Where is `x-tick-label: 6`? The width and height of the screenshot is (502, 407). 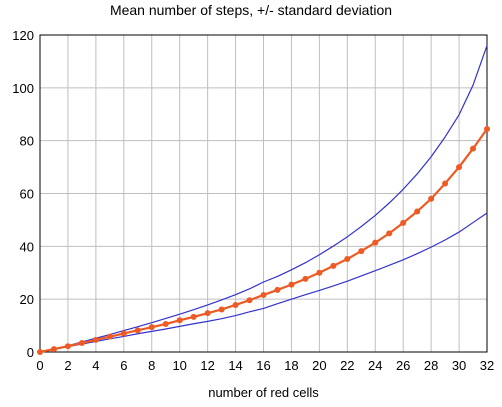
x-tick-label: 6 is located at coordinates (123, 365).